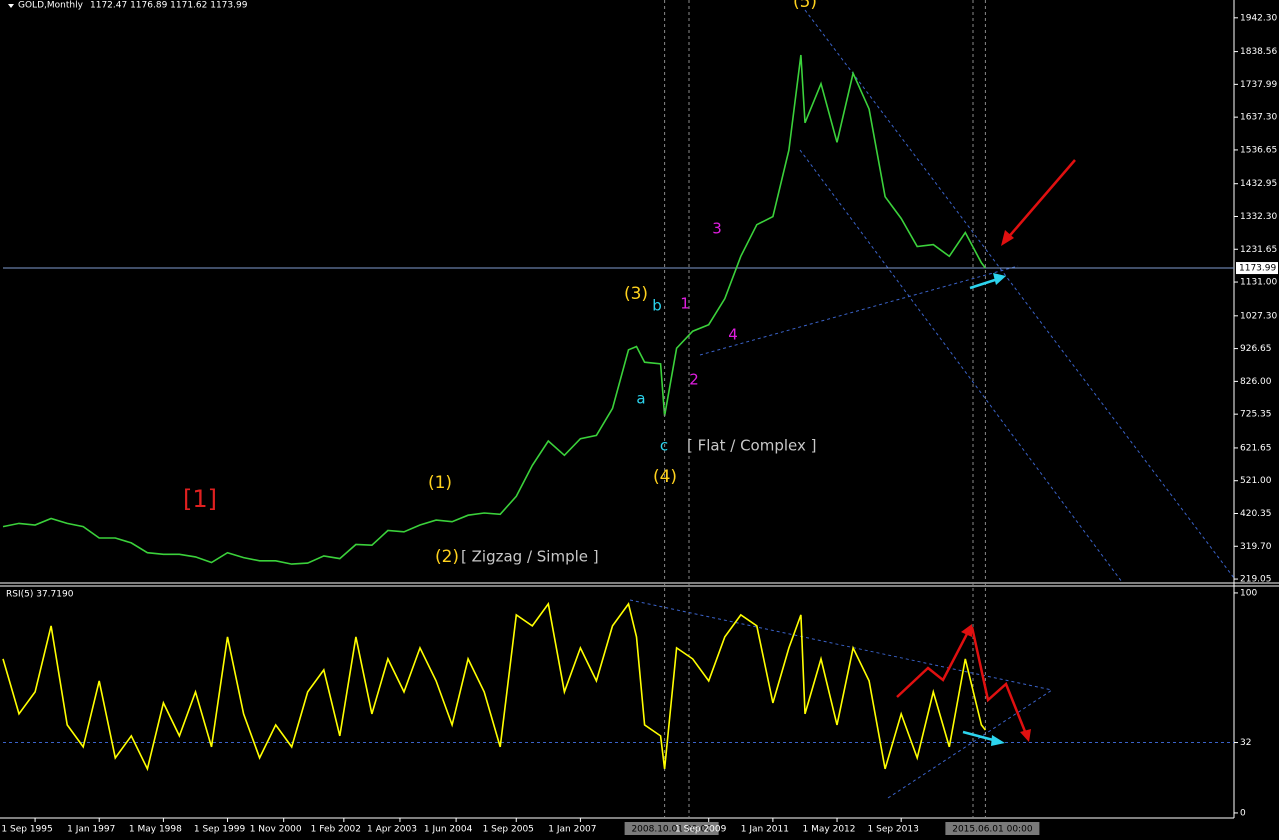 The image size is (1279, 840). I want to click on wave-label: [1], so click(200, 499).